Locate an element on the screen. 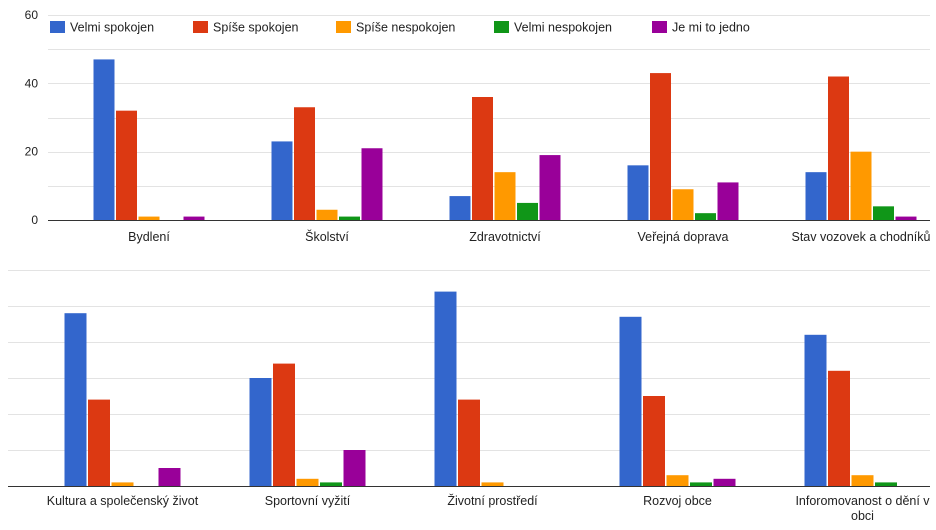 Image resolution: width=936 pixels, height=530 pixels. category-label-line: Inforomovanost o dění v is located at coordinates (862, 501).